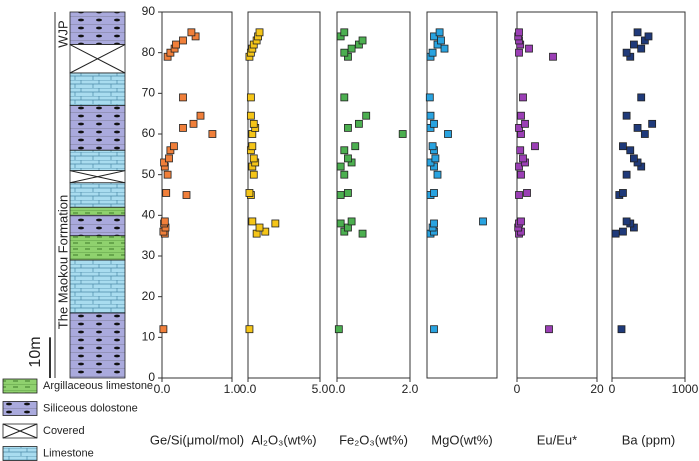 Image resolution: width=699 pixels, height=461 pixels. Describe the element at coordinates (685, 389) in the screenshot. I see `x-tick-label: 1000` at that location.